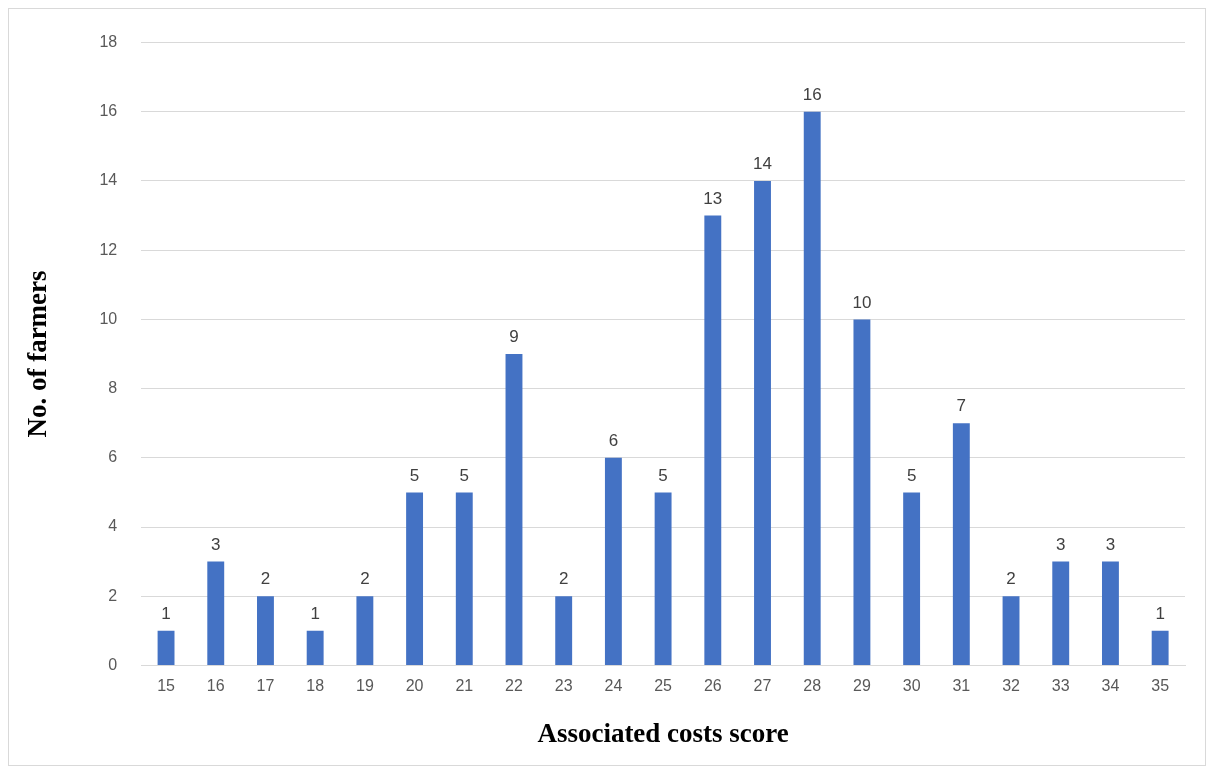  I want to click on y-axis-title: No. of farmers, so click(37, 354).